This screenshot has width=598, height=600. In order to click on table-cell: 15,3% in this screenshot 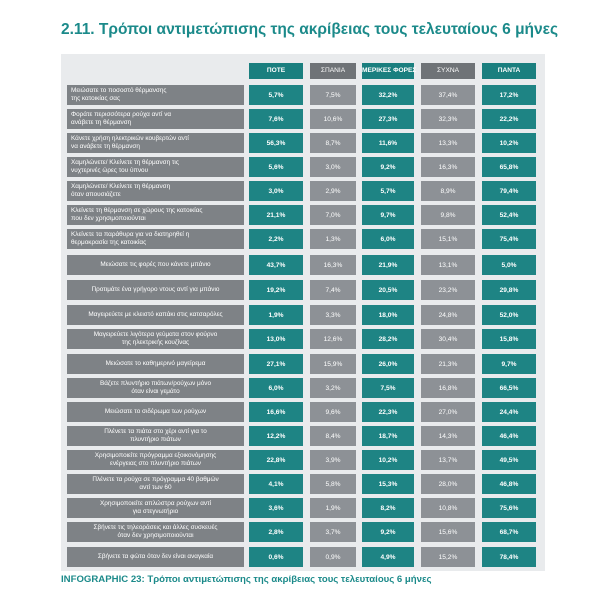, I will do `click(388, 484)`.